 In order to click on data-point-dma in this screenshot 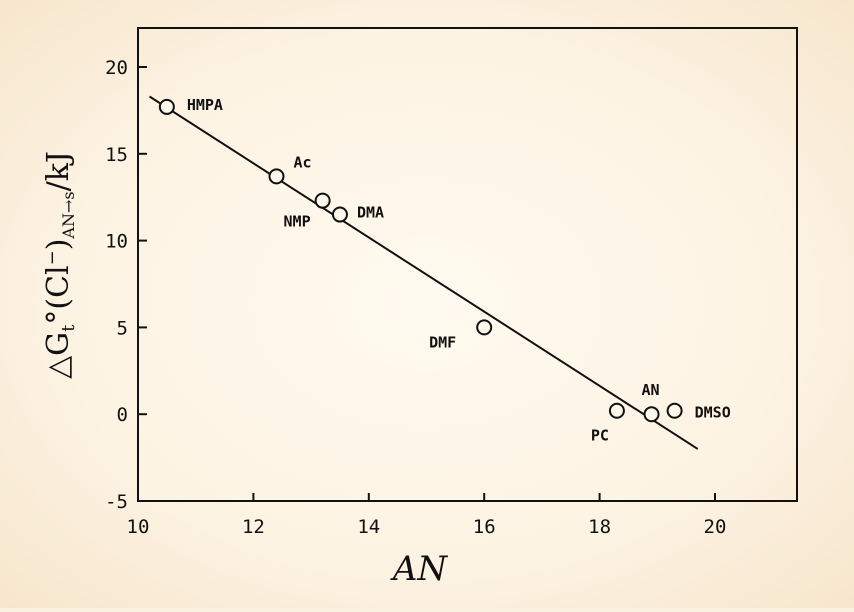, I will do `click(339, 214)`.